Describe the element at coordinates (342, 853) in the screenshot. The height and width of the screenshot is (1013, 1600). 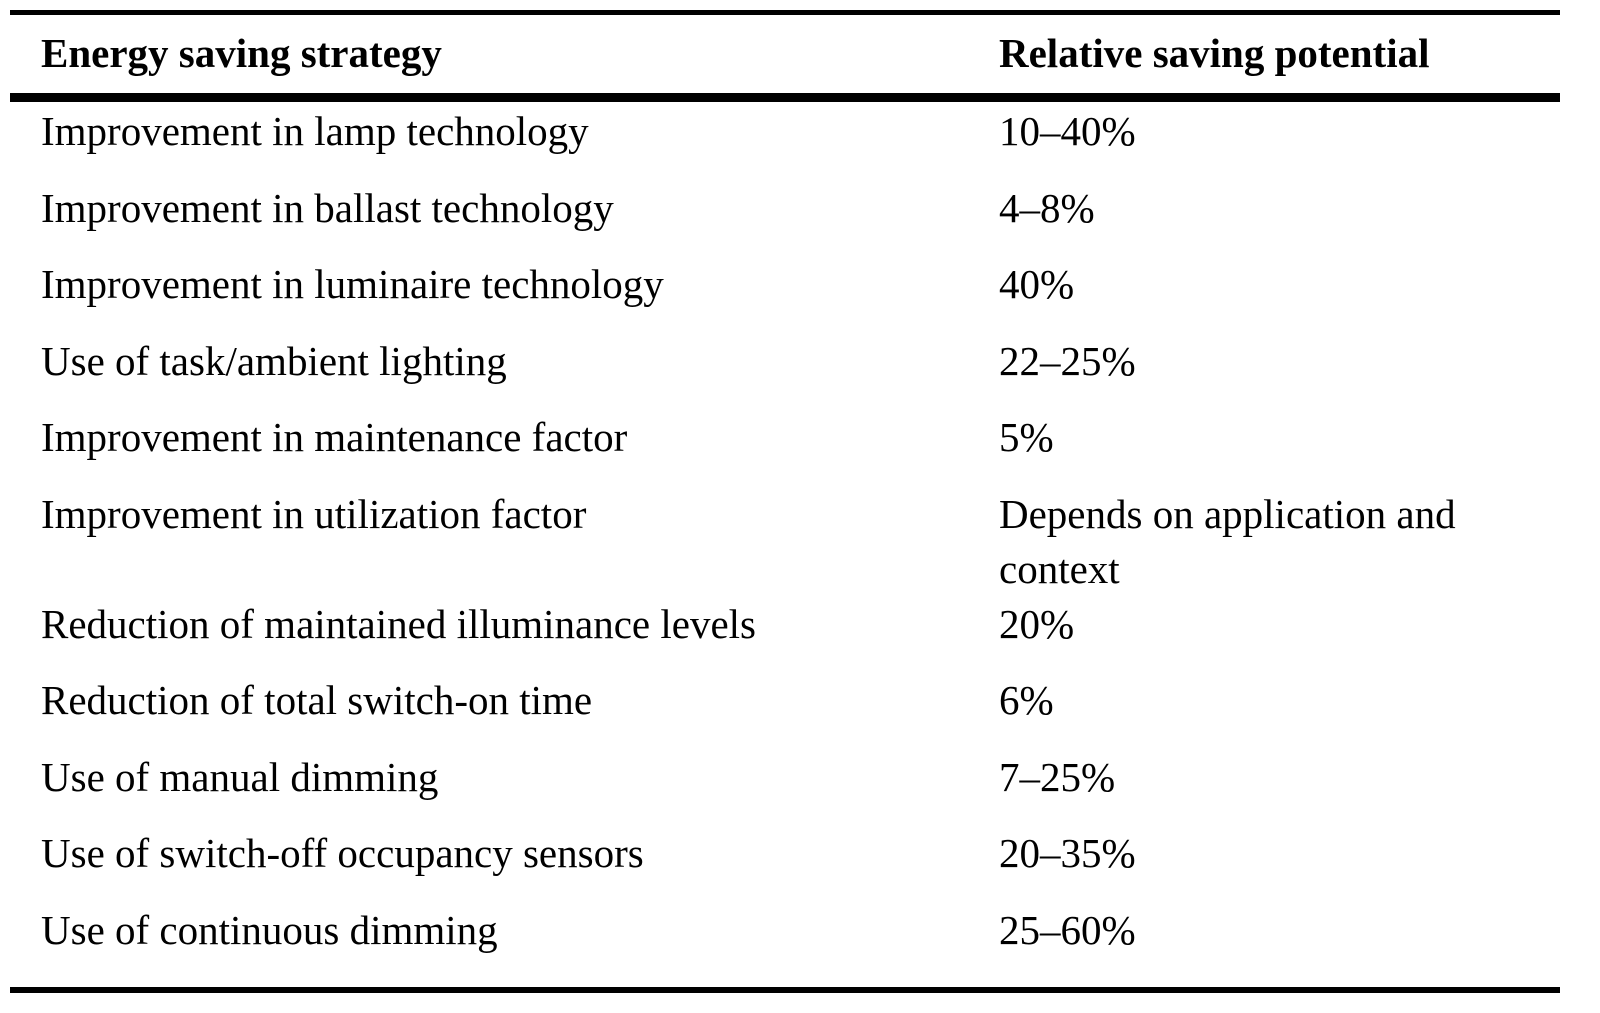
I see `strategy-cell: Use of switch-off occupancy sensors` at that location.